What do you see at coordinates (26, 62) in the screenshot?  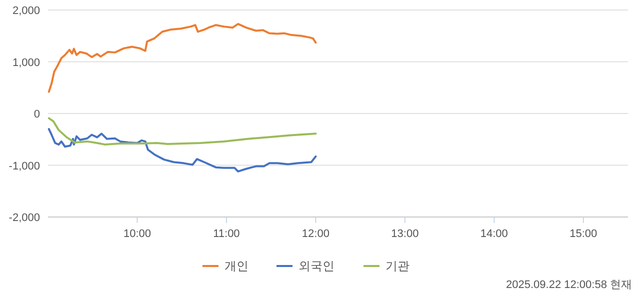 I see `y-tick-label: 1,000` at bounding box center [26, 62].